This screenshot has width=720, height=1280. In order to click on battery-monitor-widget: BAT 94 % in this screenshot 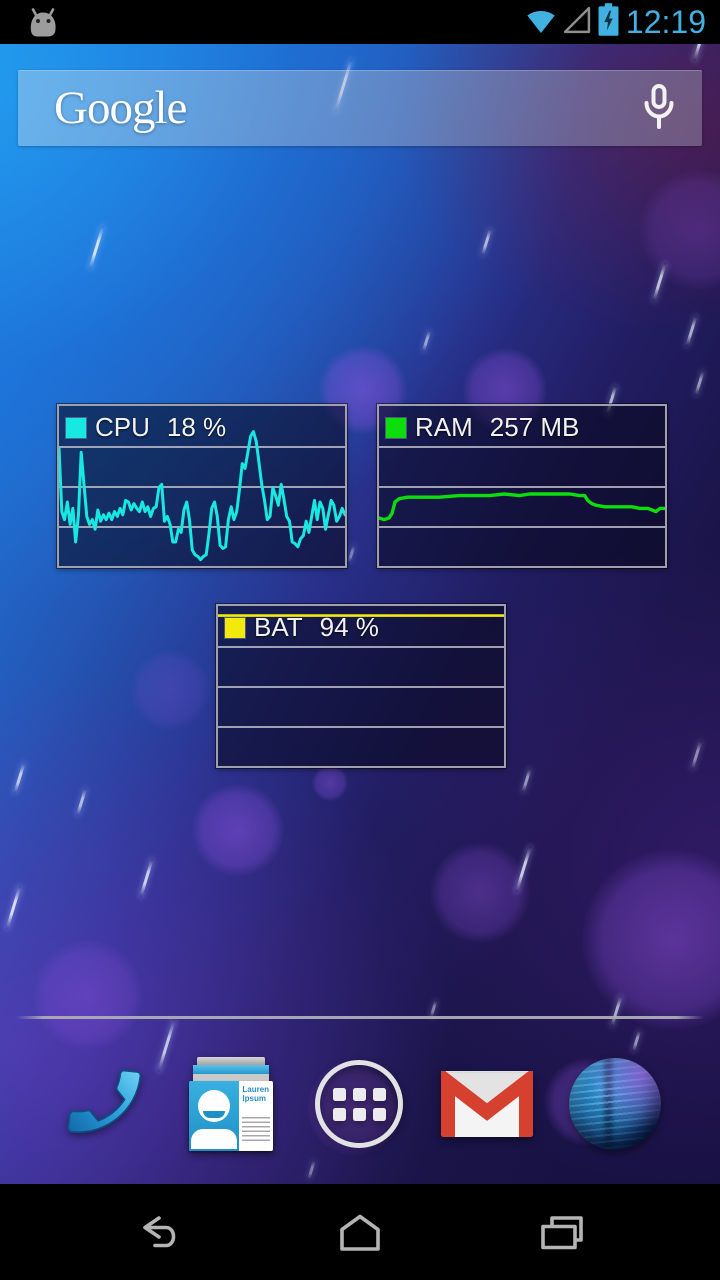, I will do `click(361, 686)`.